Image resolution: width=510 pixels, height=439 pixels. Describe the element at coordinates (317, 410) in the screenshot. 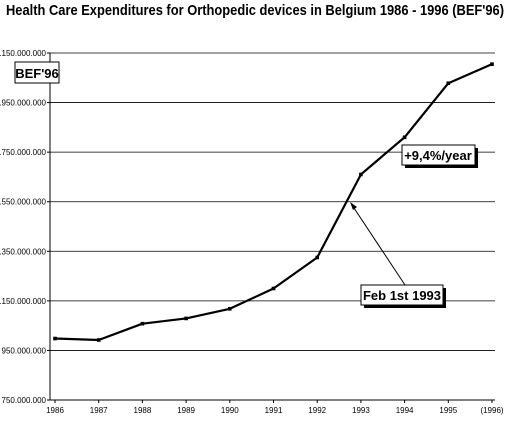

I see `x-tick-label: 1992` at that location.